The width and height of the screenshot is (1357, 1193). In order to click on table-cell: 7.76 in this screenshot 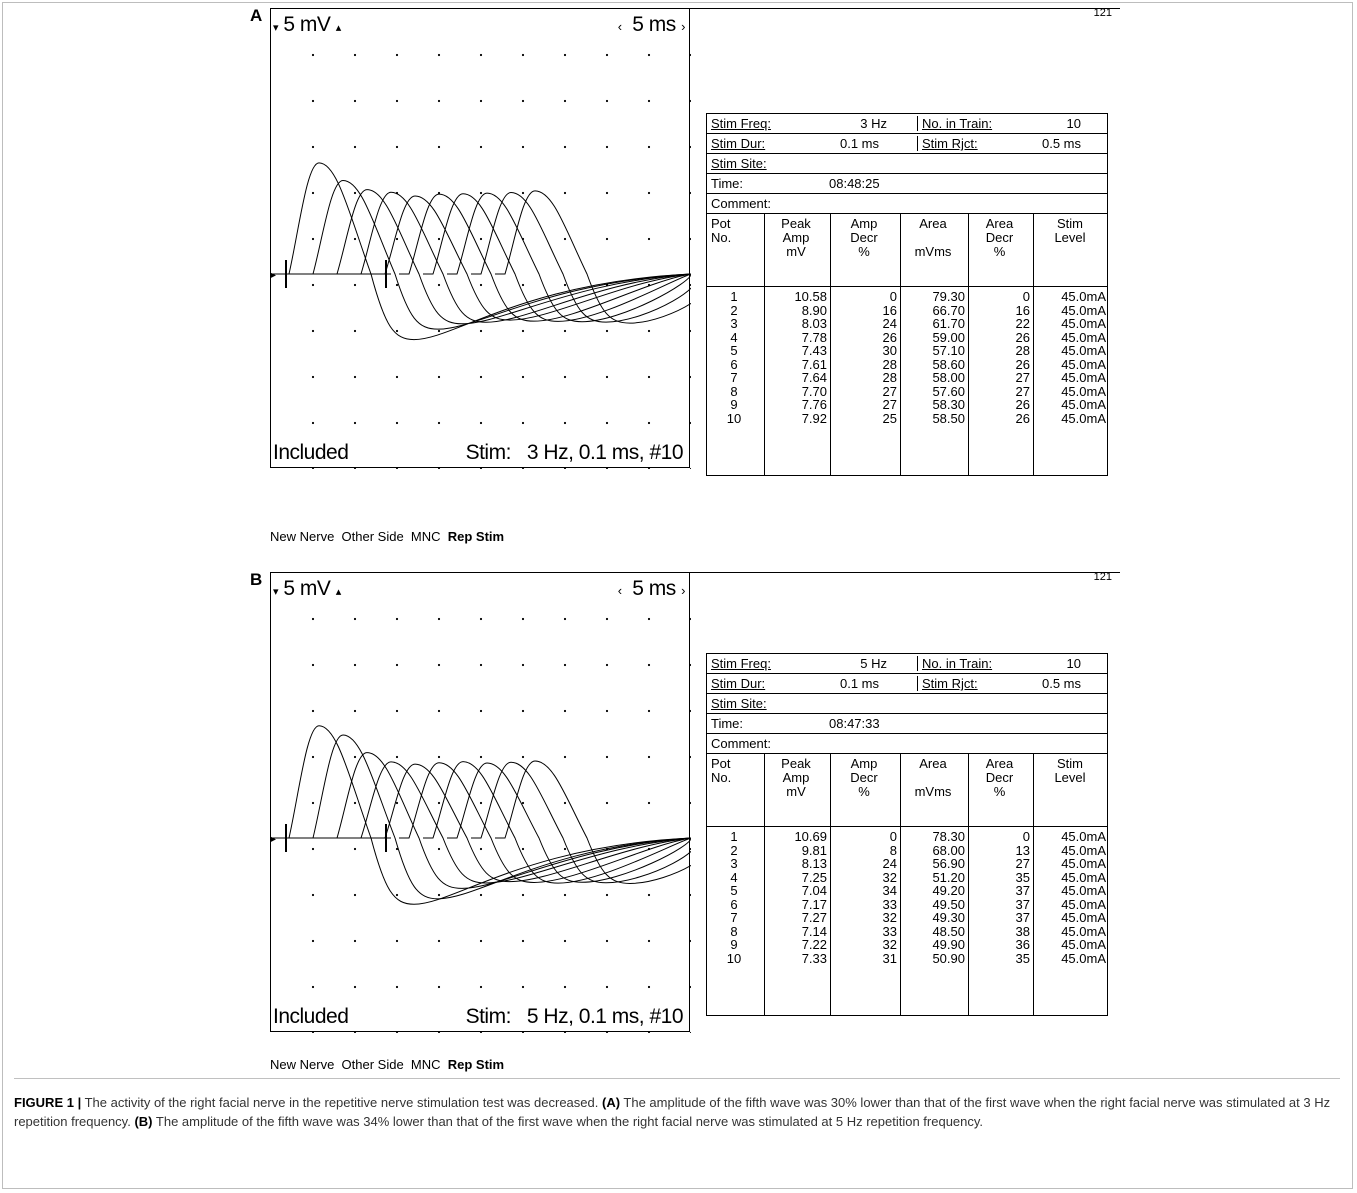, I will do `click(814, 404)`.